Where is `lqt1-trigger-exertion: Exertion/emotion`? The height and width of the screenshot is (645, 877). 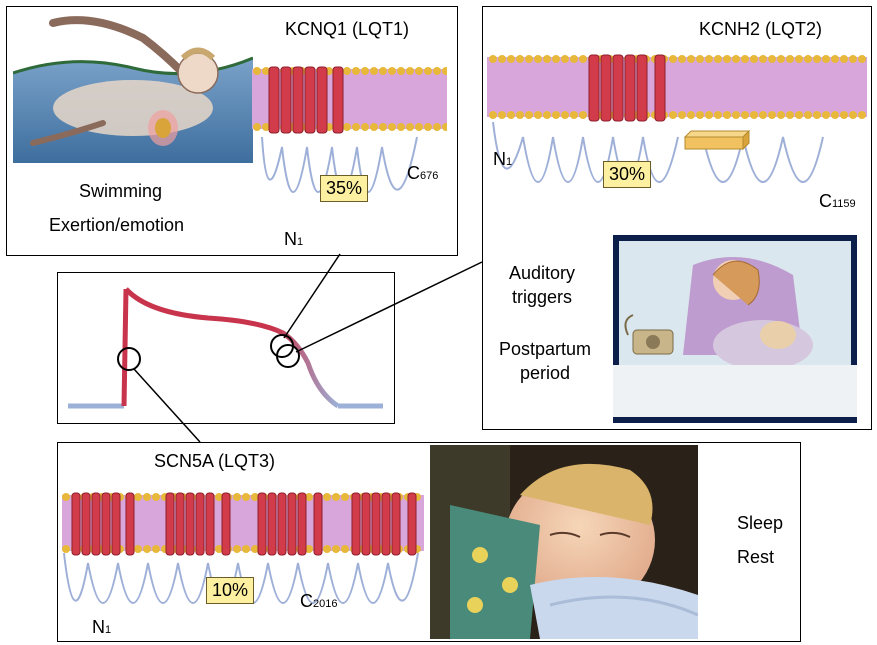
lqt1-trigger-exertion: Exertion/emotion is located at coordinates (117, 225).